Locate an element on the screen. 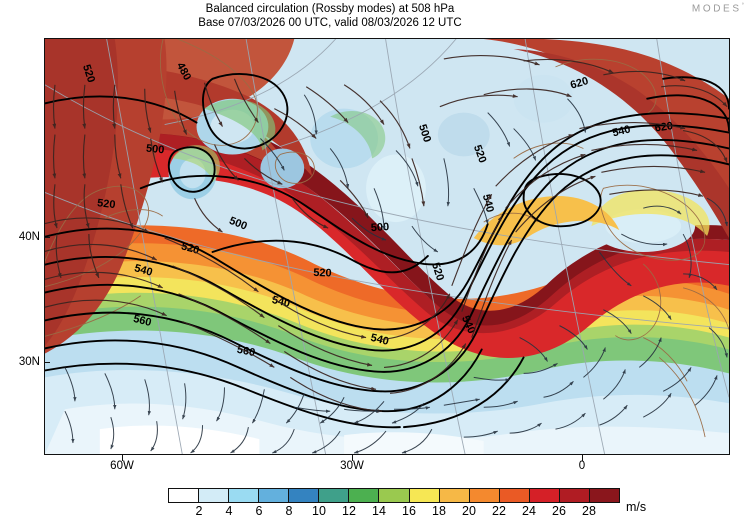  colorbar-tick-26: 26 is located at coordinates (559, 511).